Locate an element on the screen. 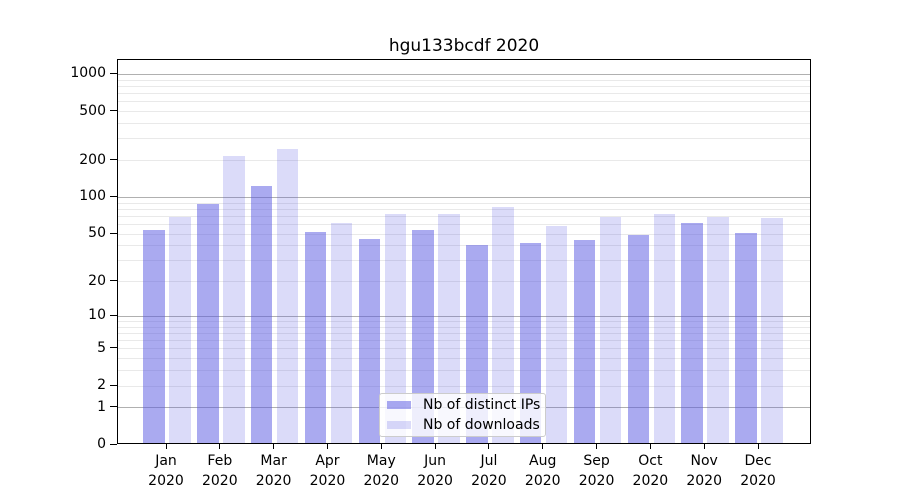 This screenshot has height=500, width=900. y-tick-label-10: 10 is located at coordinates (97, 315).